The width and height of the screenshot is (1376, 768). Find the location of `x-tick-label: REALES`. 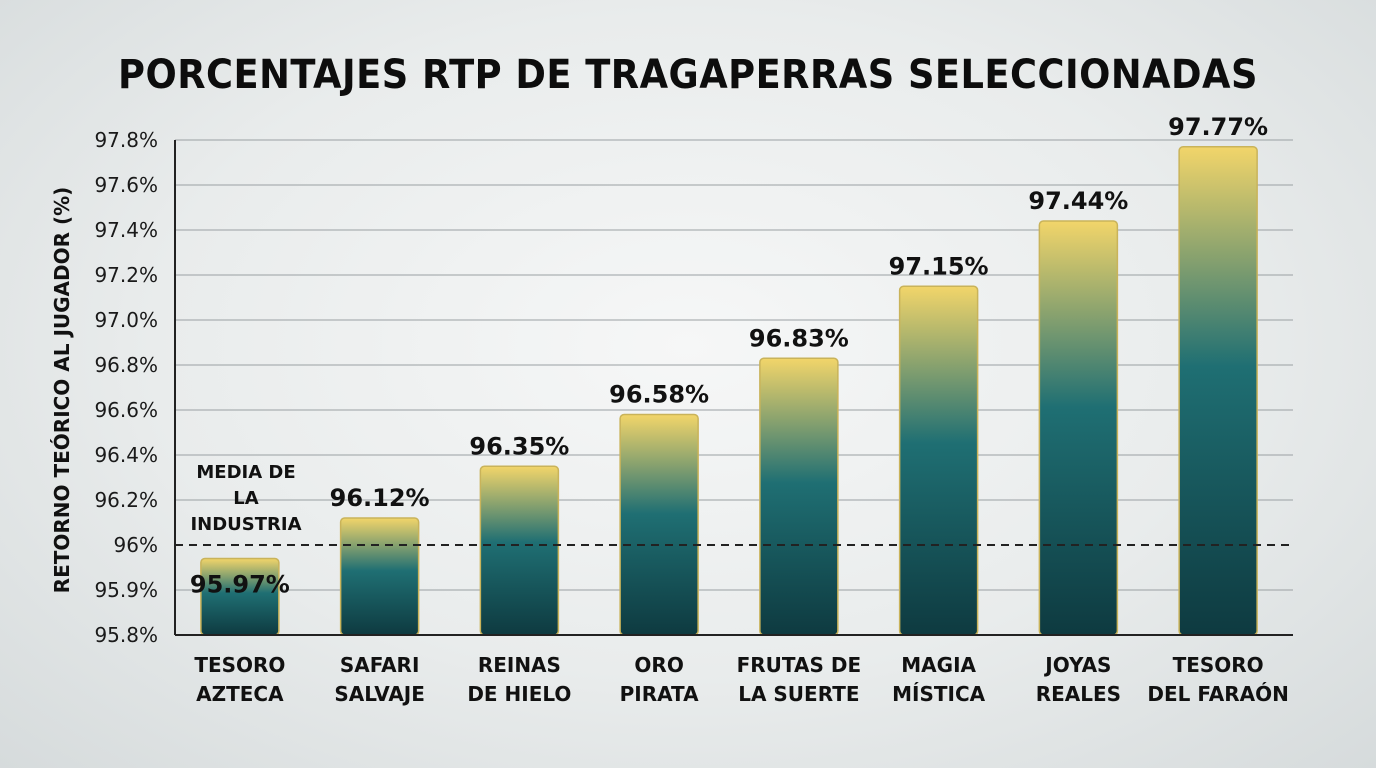

x-tick-label: REALES is located at coordinates (1078, 694).